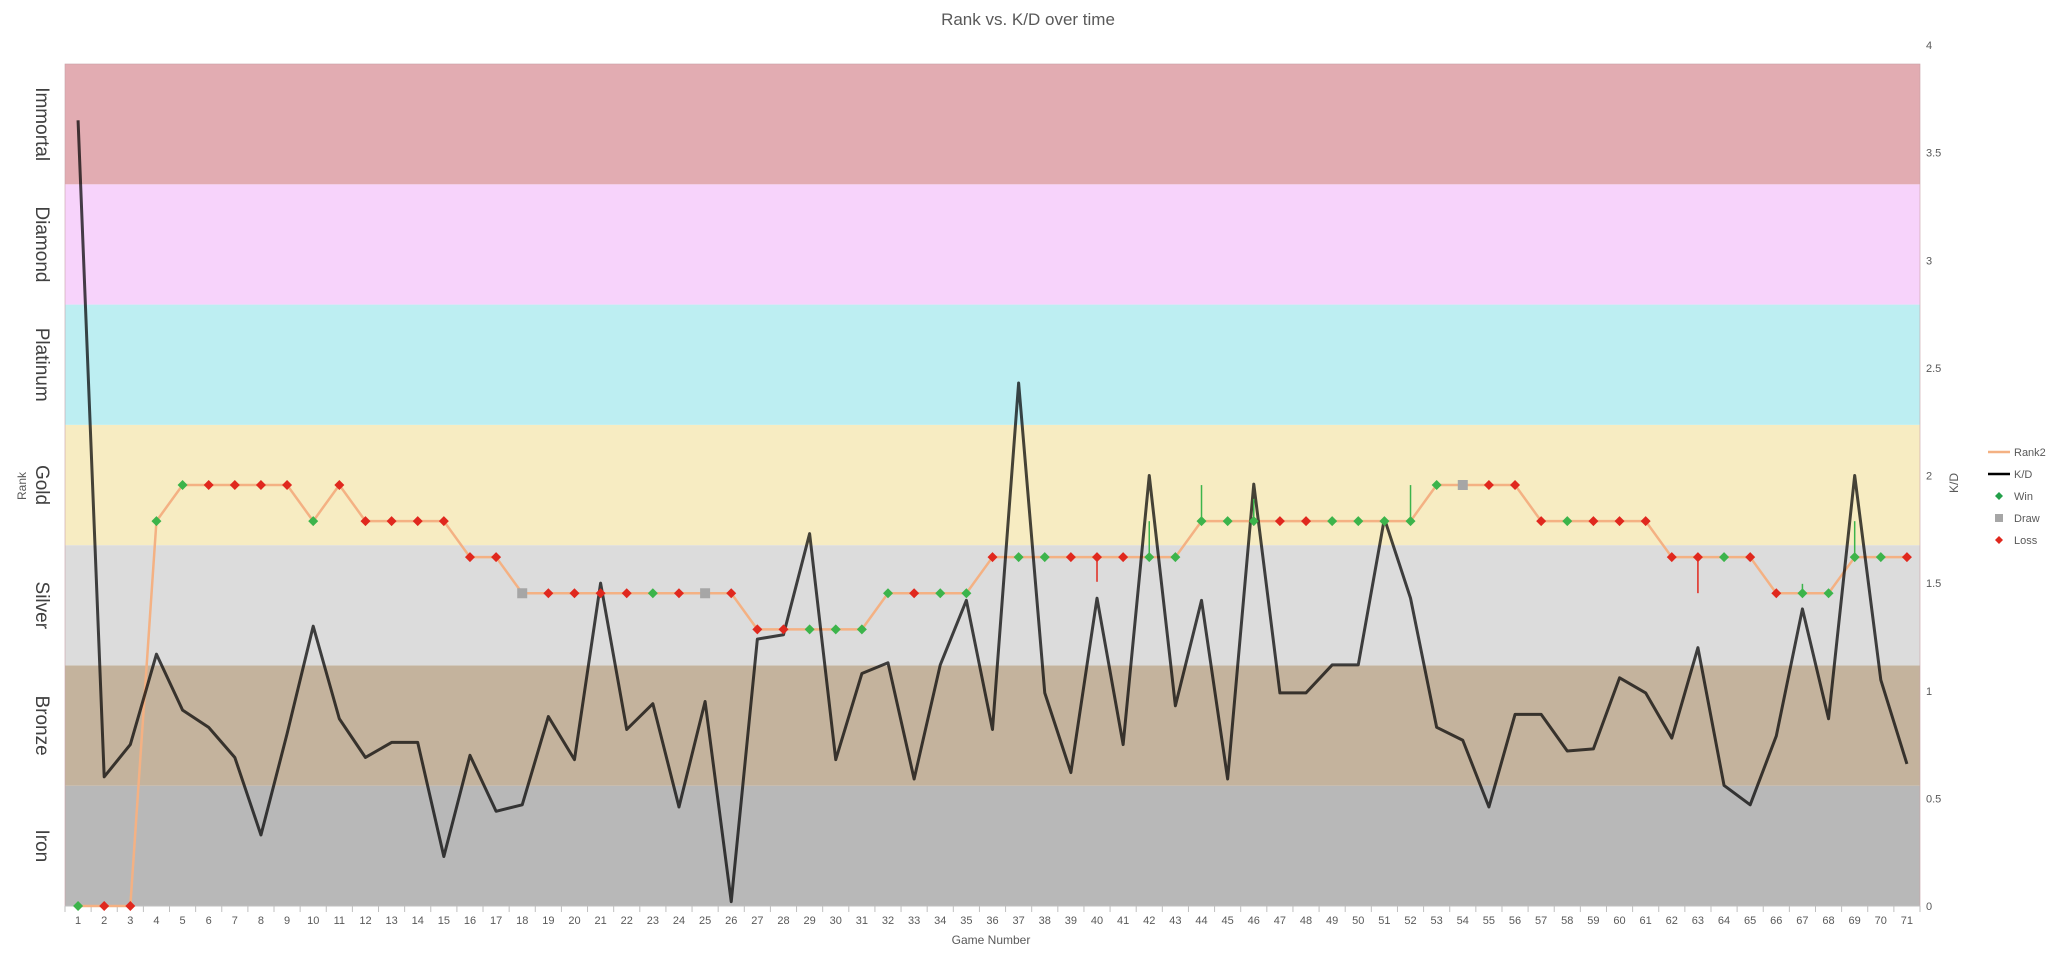 The height and width of the screenshot is (961, 2056). Describe the element at coordinates (1929, 46) in the screenshot. I see `y2-tick-label: 4` at that location.